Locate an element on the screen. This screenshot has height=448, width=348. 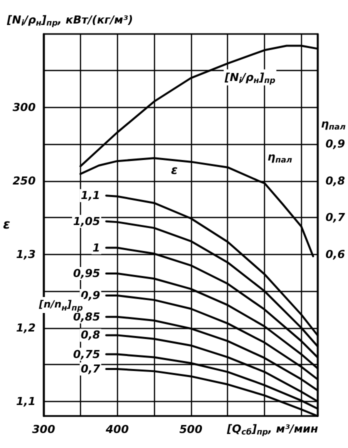
y3-tick-label: 300 is located at coordinates (24, 107).